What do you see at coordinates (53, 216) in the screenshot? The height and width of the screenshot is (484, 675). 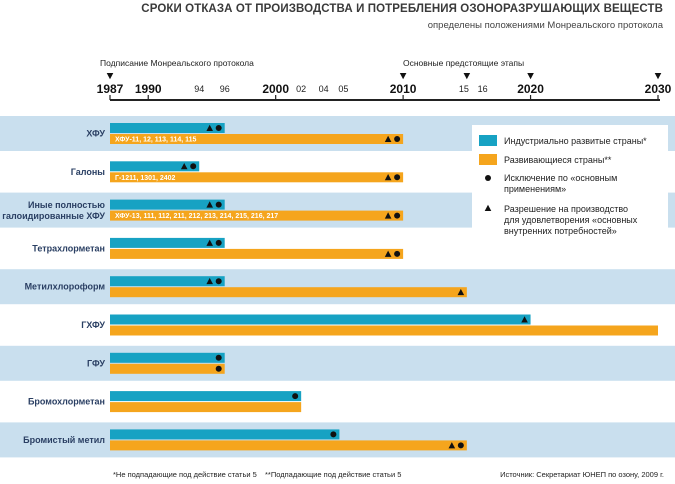 I see `category-label: галоидированные ХФУ` at bounding box center [53, 216].